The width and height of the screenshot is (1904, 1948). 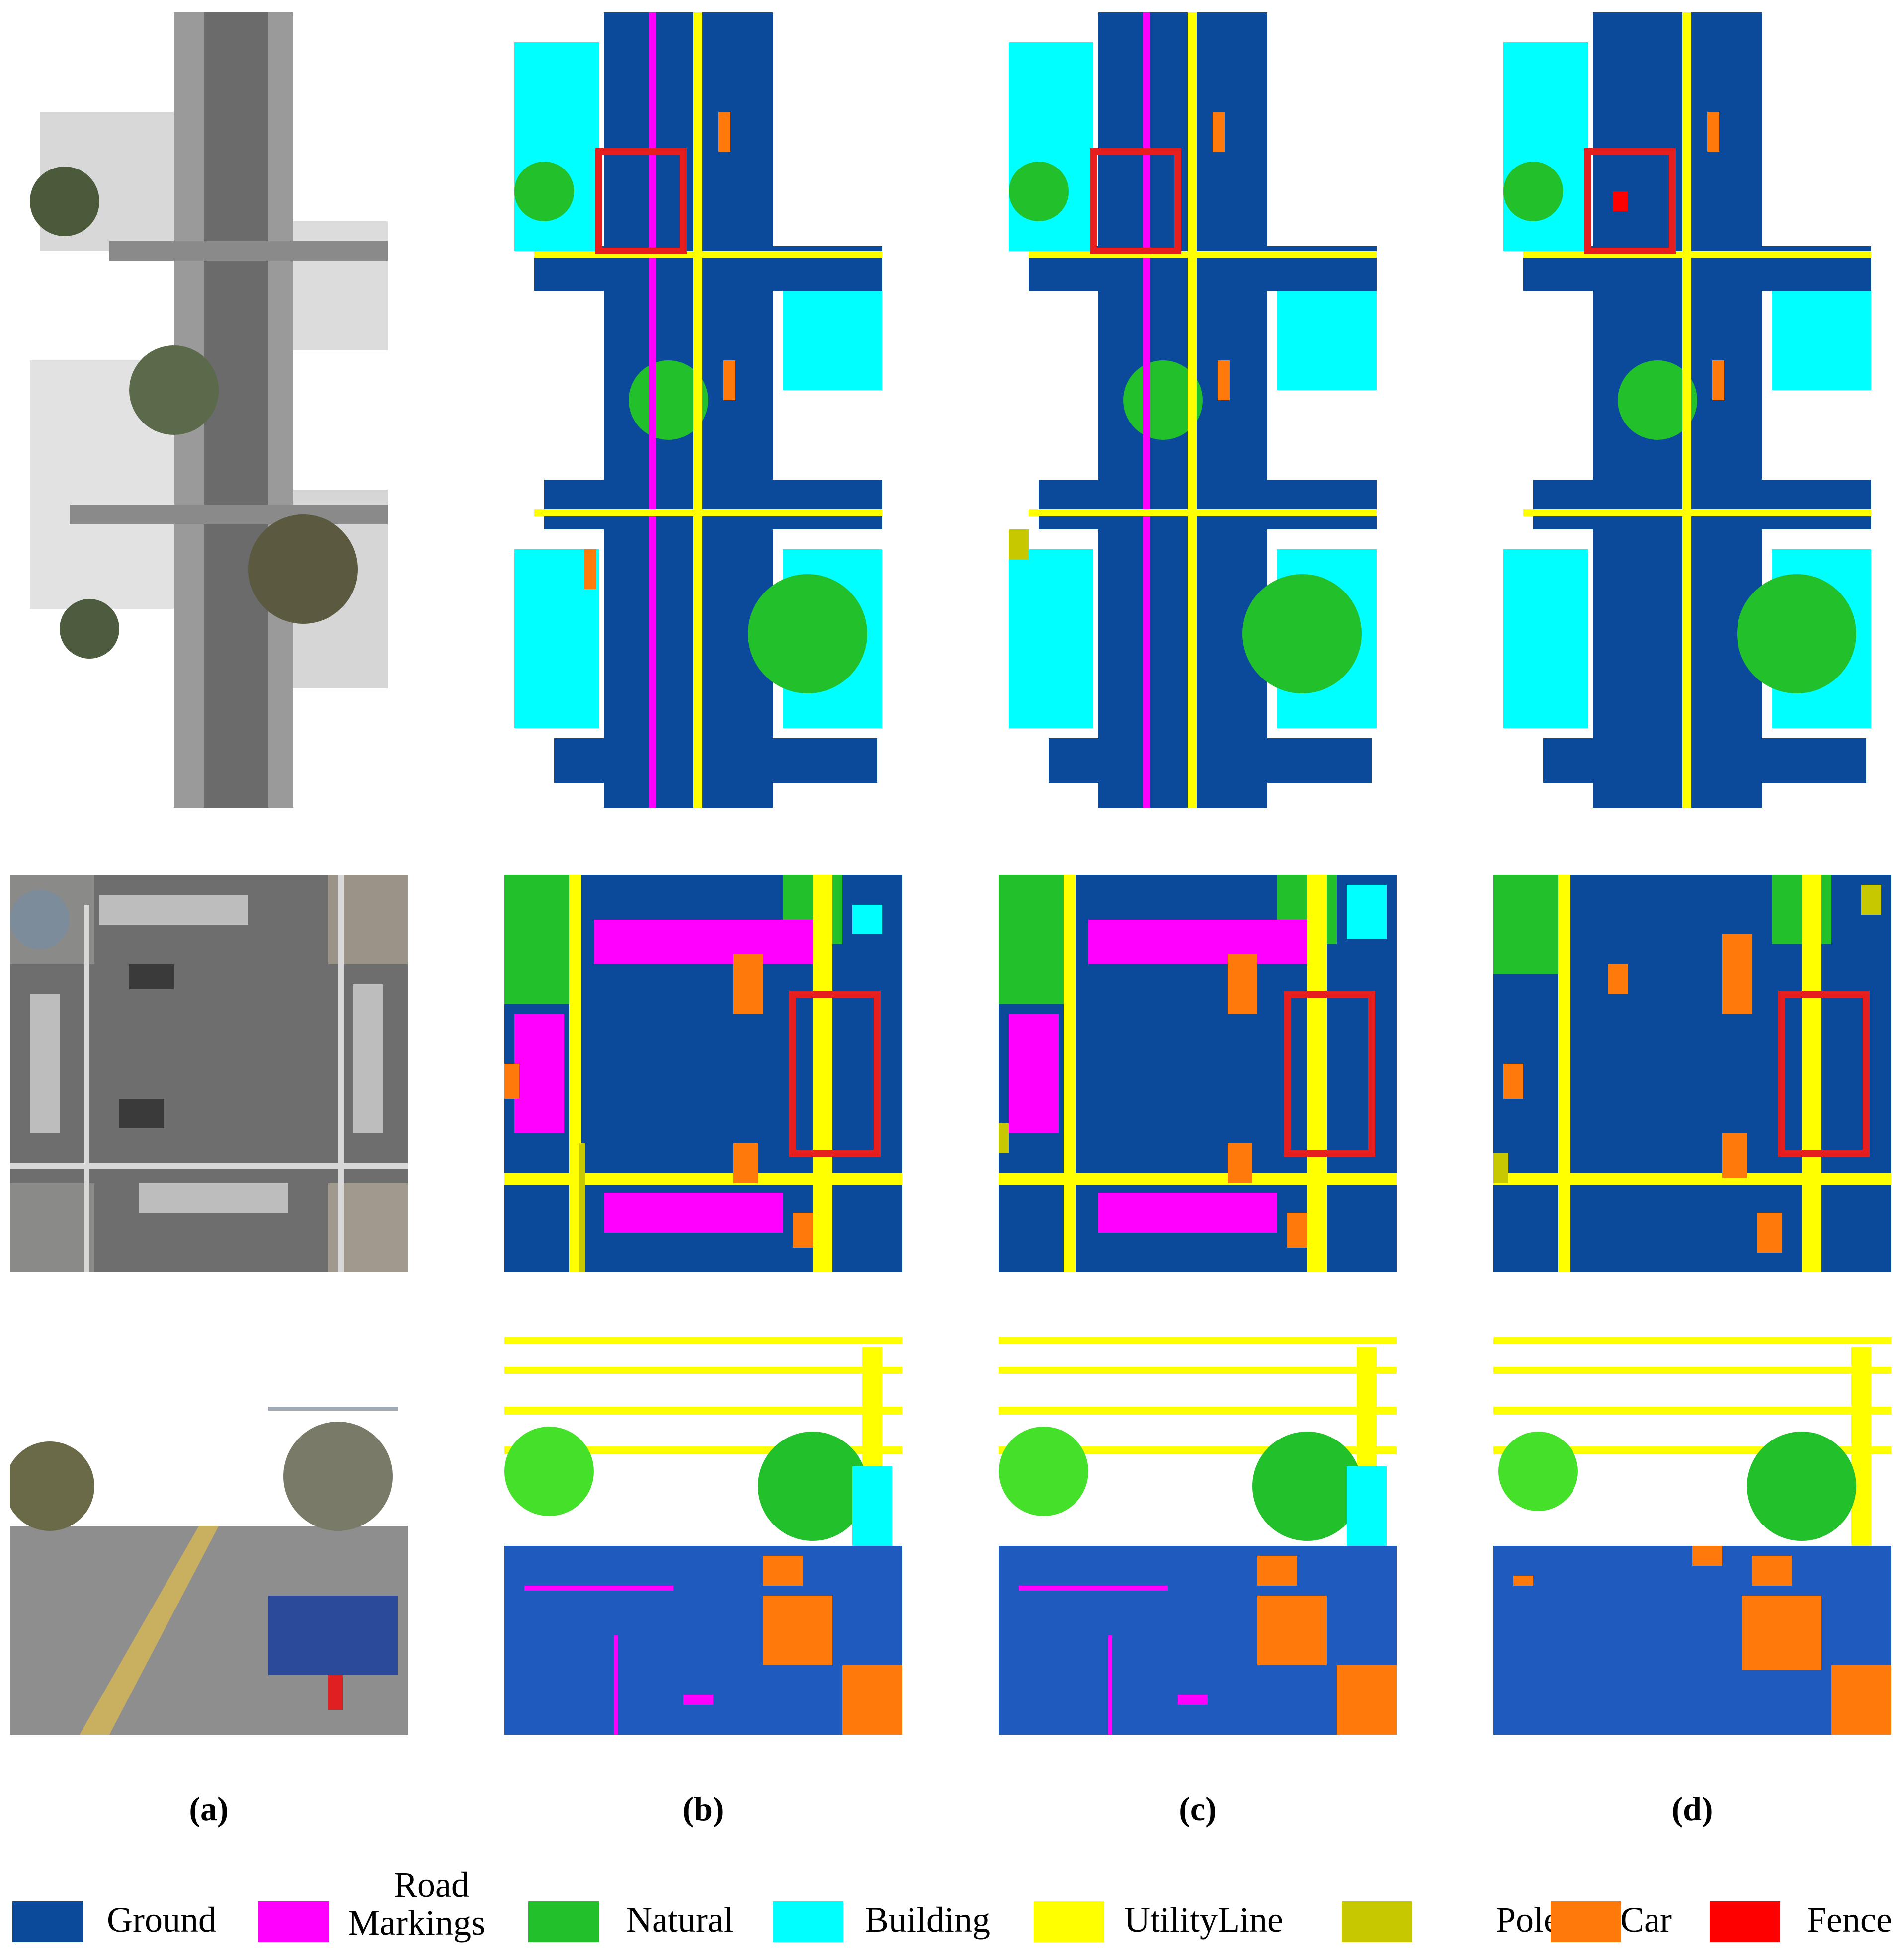 What do you see at coordinates (209, 1809) in the screenshot?
I see `column-label-a: (a)` at bounding box center [209, 1809].